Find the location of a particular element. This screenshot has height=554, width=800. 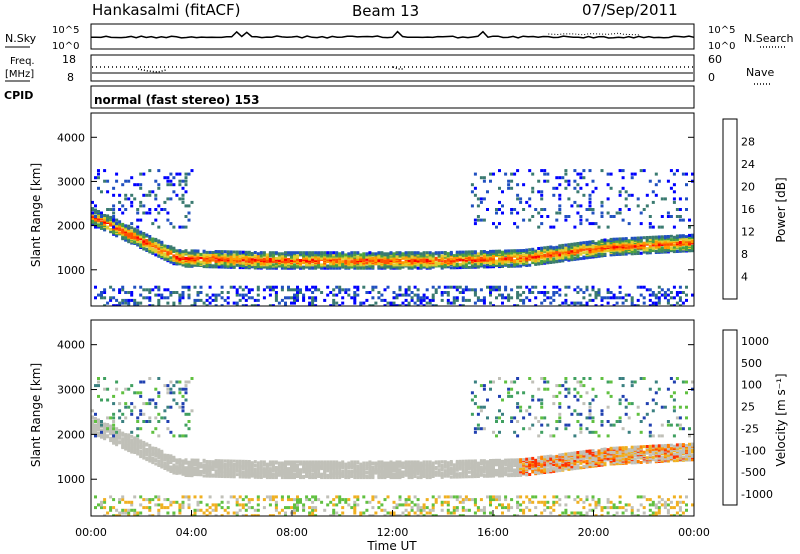

sky-right-tick-bottom: 10^0 is located at coordinates (721, 46).